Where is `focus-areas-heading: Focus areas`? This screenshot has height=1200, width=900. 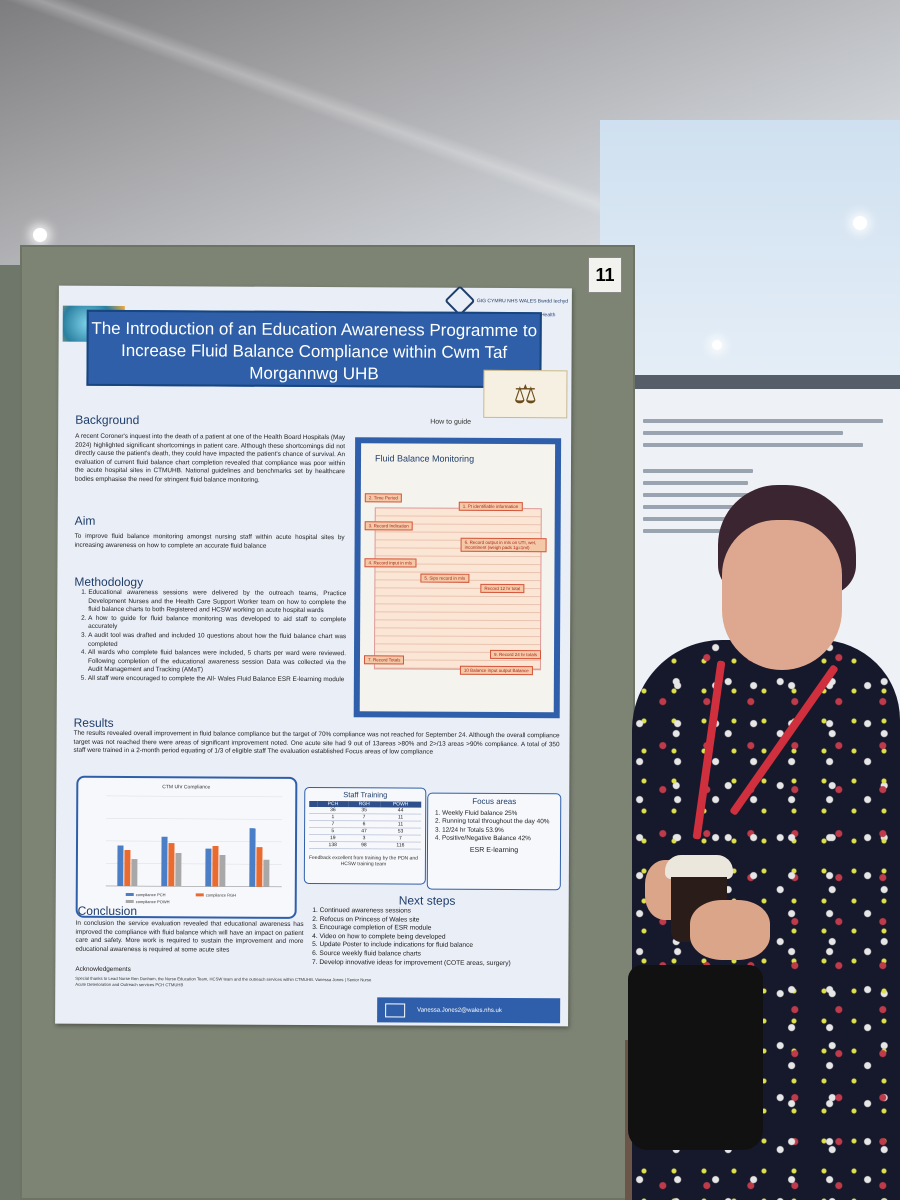 focus-areas-heading: Focus areas is located at coordinates (494, 801).